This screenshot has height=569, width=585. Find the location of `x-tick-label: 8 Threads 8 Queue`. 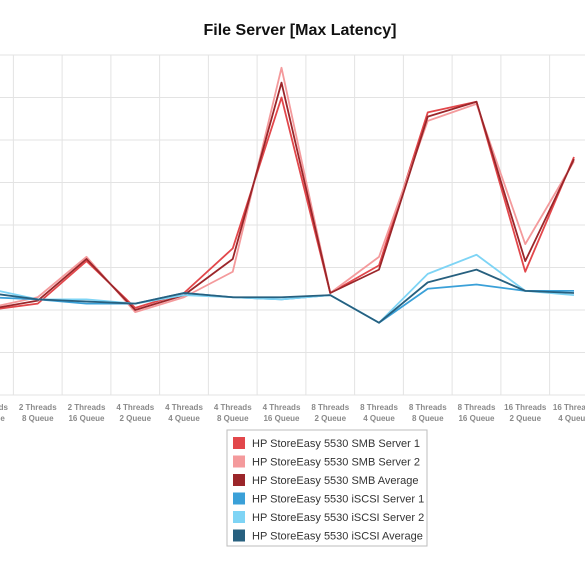

x-tick-label: 8 Threads 8 Queue is located at coordinates (428, 413).